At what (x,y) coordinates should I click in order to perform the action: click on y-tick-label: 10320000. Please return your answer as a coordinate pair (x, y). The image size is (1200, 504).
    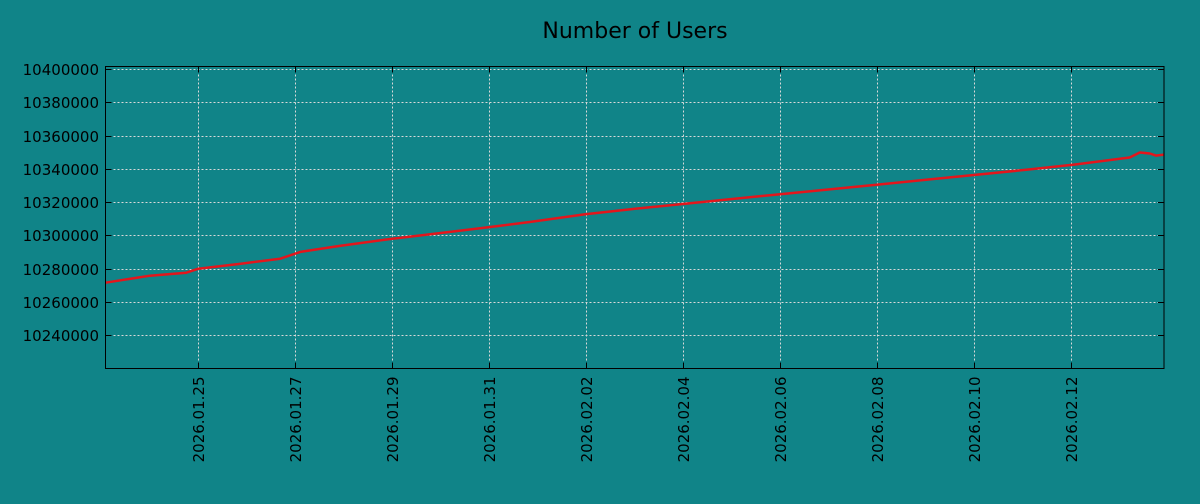
    Looking at the image, I should click on (61, 203).